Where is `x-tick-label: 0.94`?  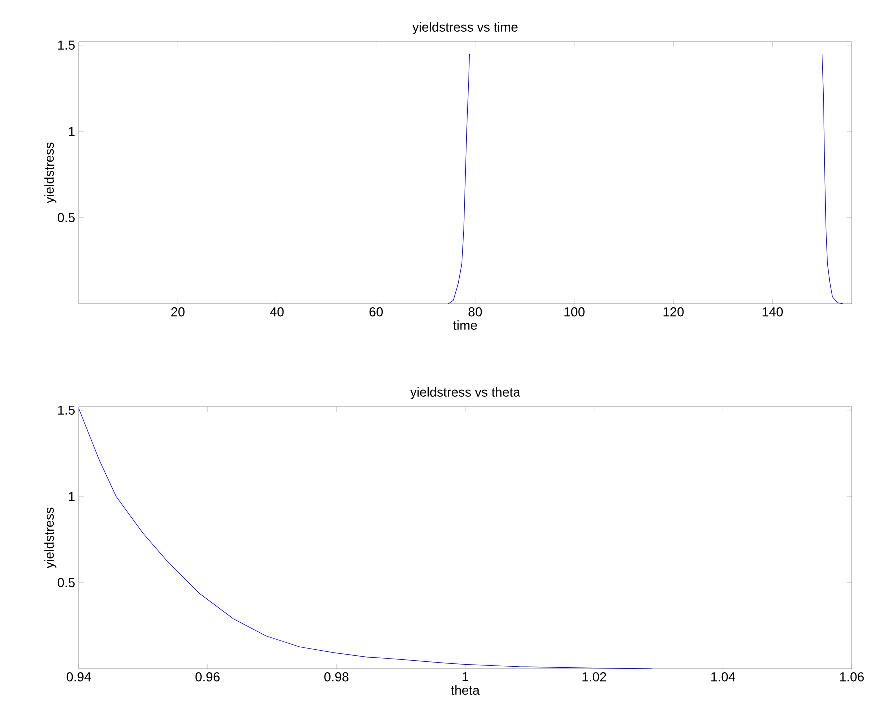
x-tick-label: 0.94 is located at coordinates (79, 677).